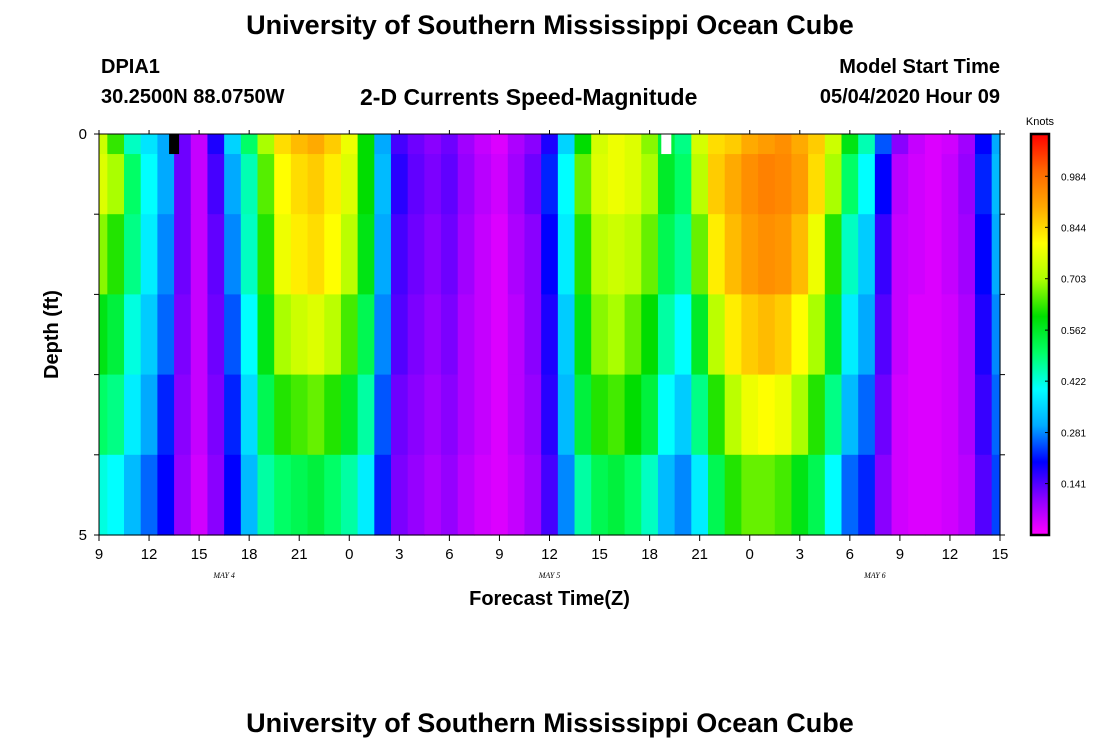  What do you see at coordinates (529, 97) in the screenshot?
I see `plot-title: 2-D Currents Speed-Magnitude` at bounding box center [529, 97].